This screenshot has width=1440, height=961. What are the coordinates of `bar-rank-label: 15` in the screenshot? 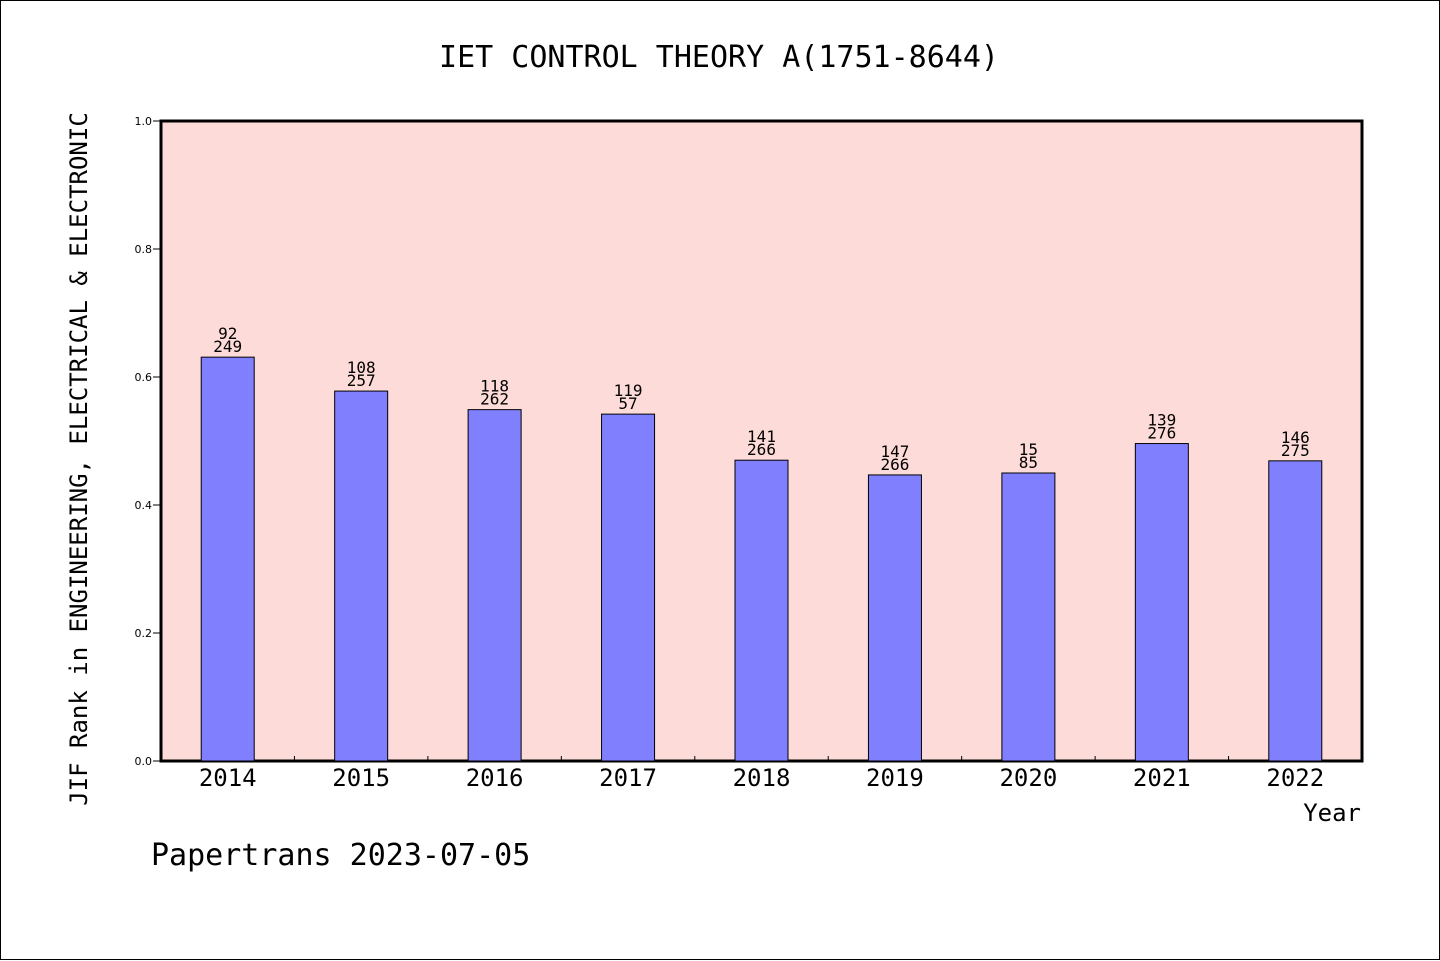 It's located at (1028, 449).